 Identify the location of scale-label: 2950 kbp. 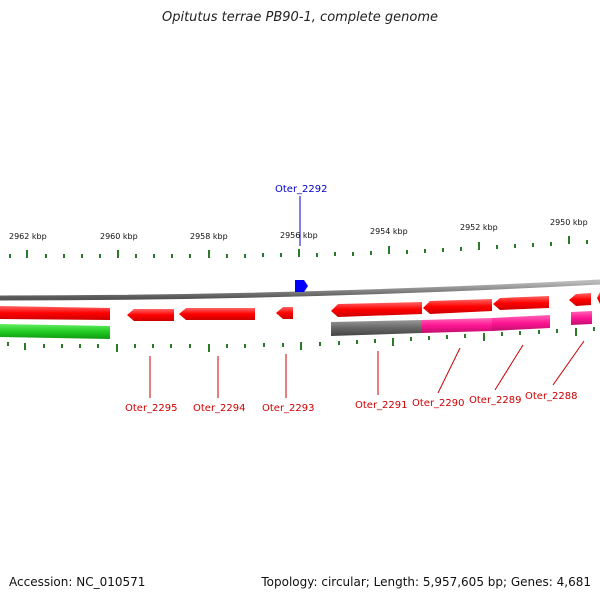
(569, 222).